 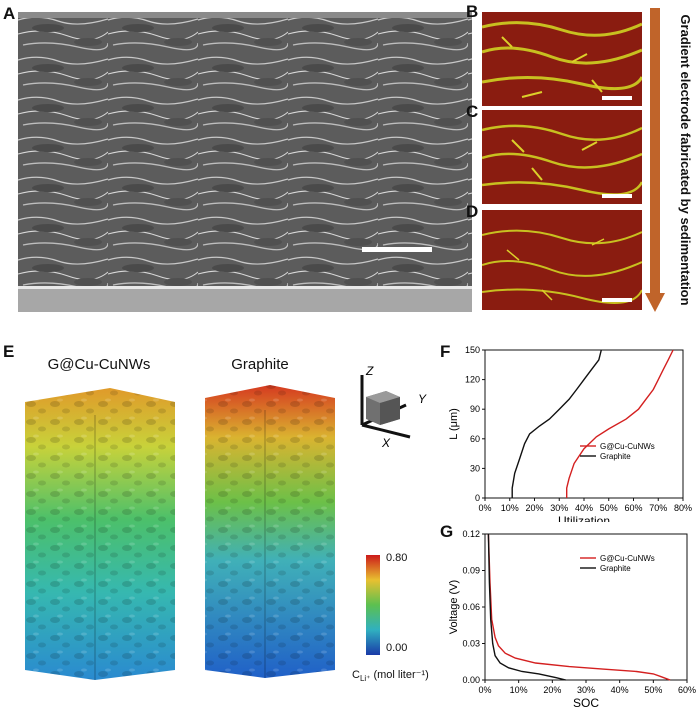 I want to click on distribution-map-b, so click(x=562, y=59).